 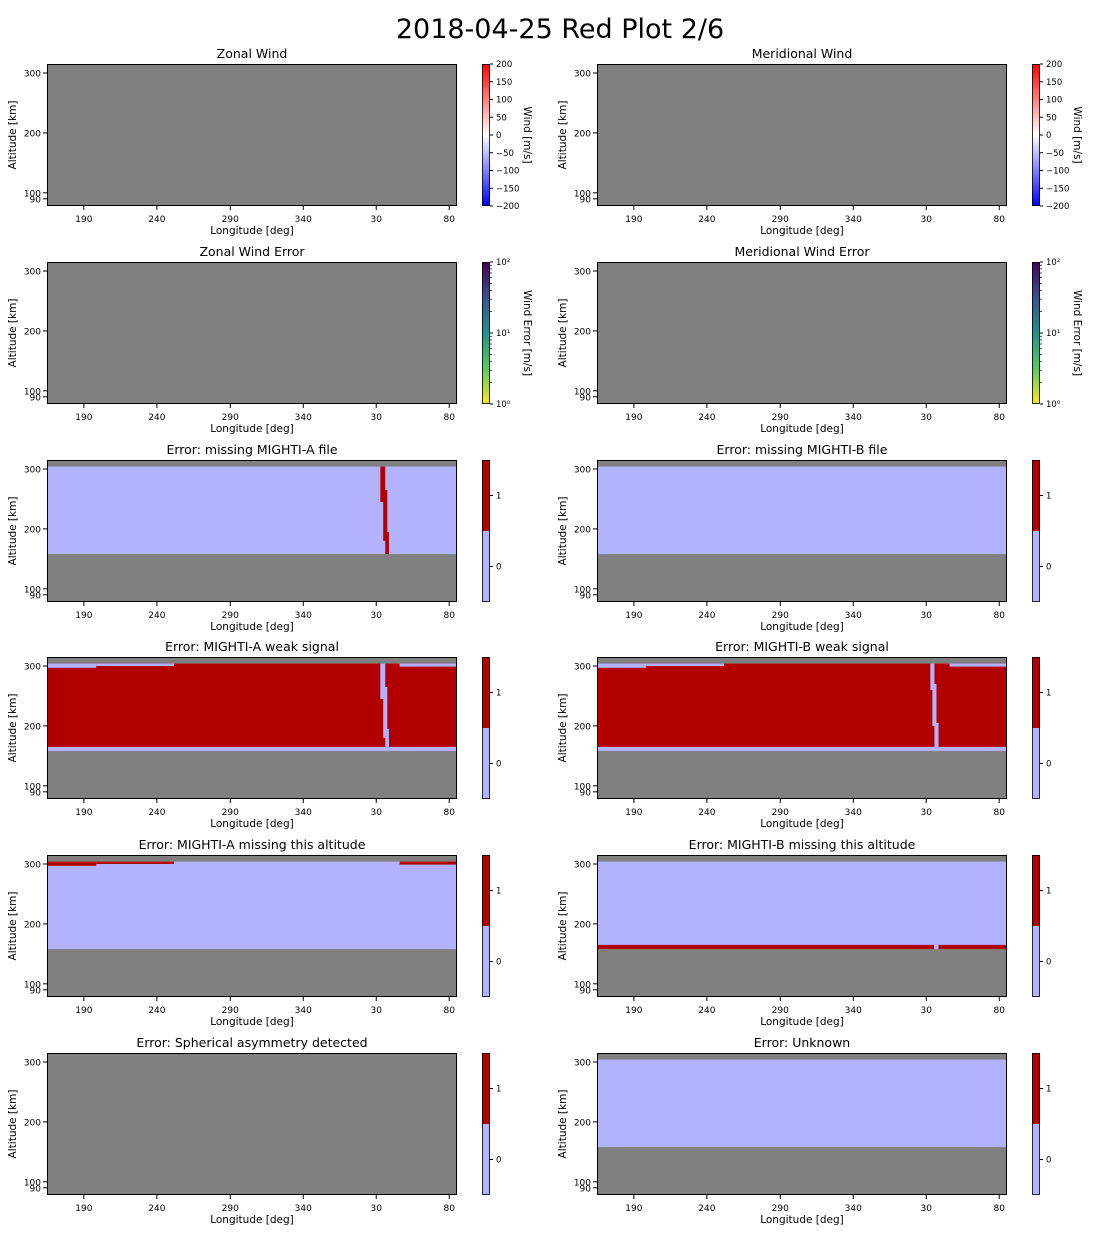 I want to click on subplot-title: Error: Unknown, so click(x=802, y=1042).